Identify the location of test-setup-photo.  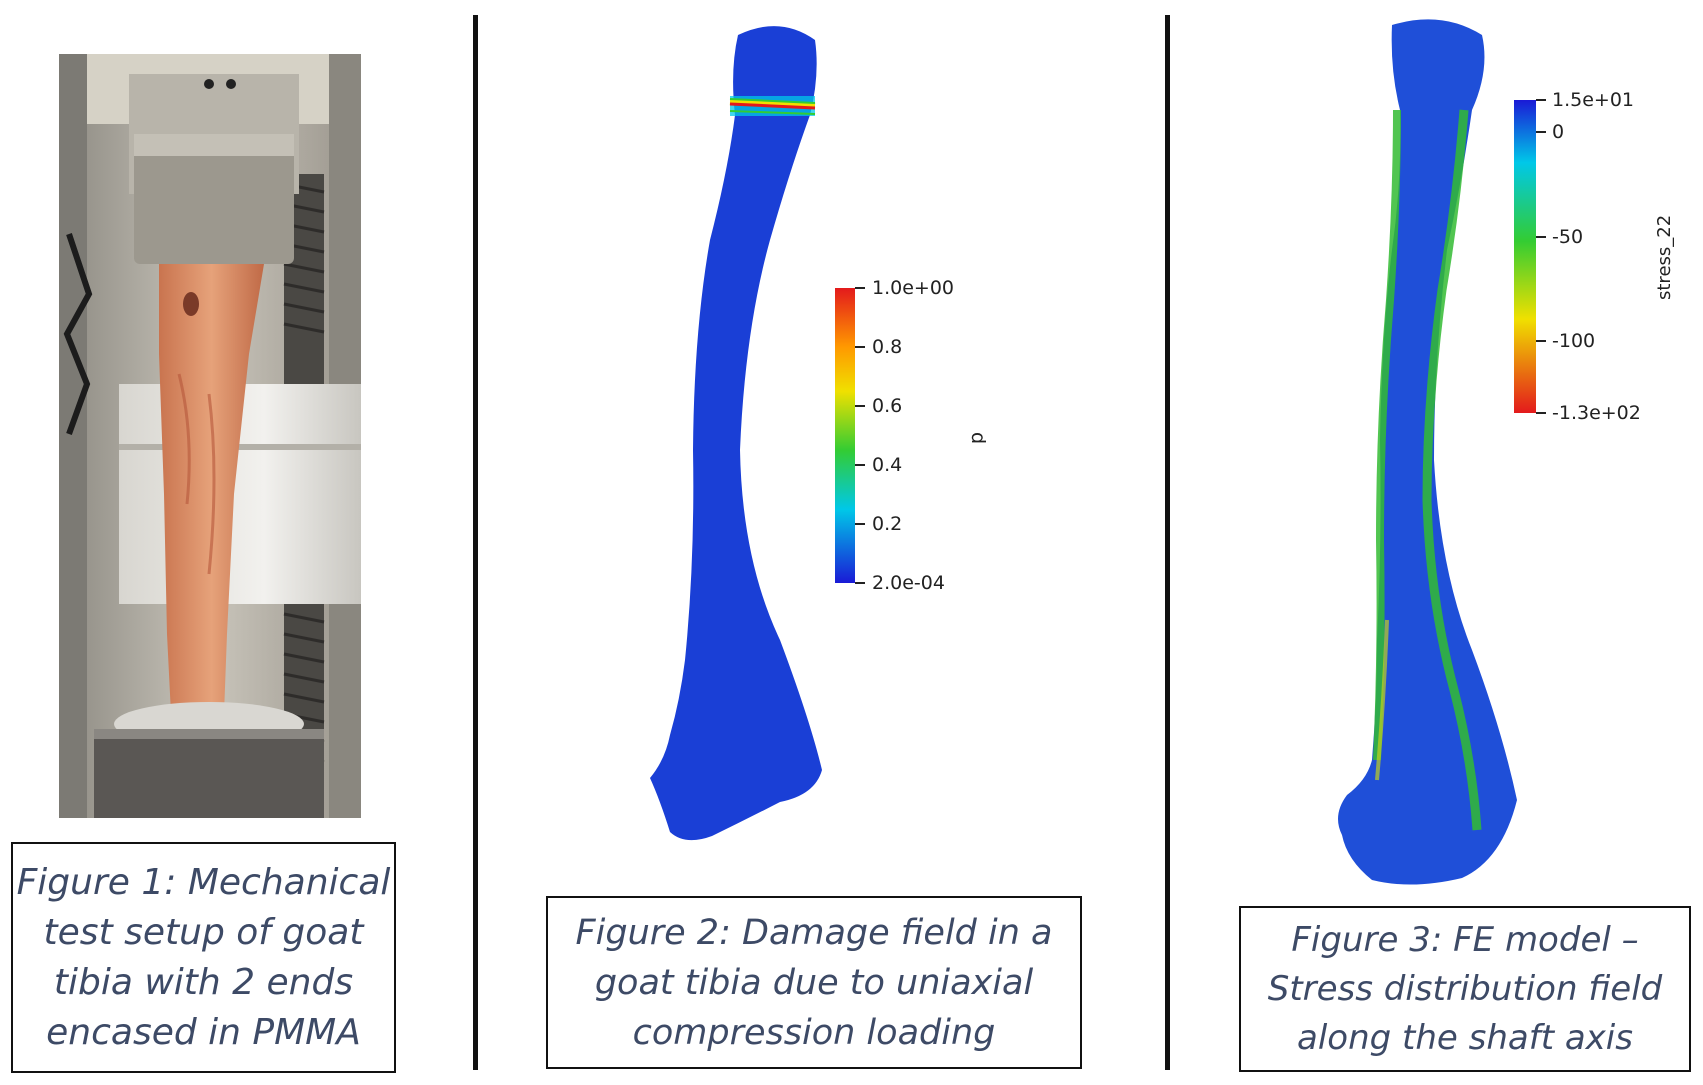
(210, 436).